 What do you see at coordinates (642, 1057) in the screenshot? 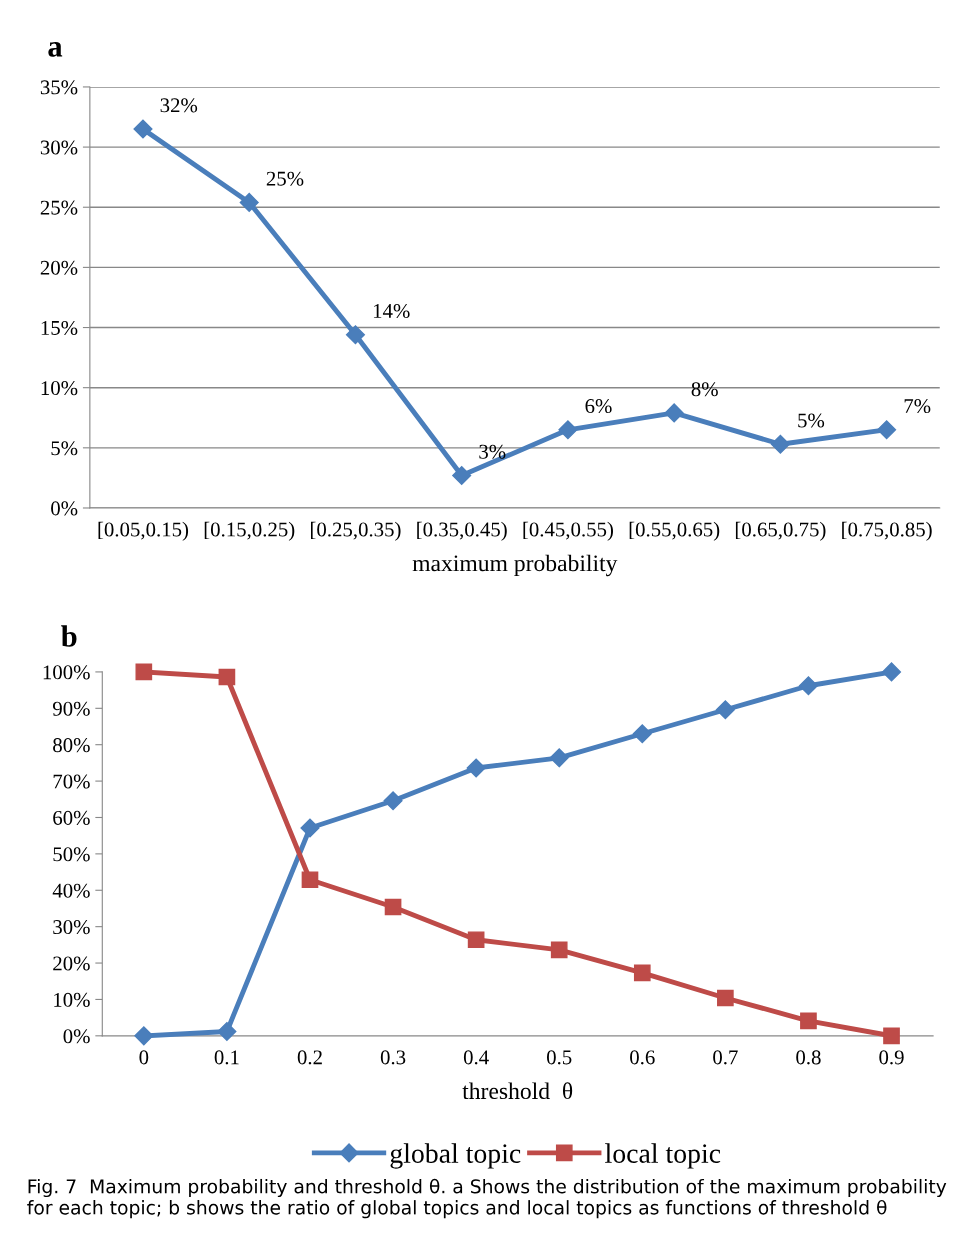
I see `x-tick-label: 0.6` at bounding box center [642, 1057].